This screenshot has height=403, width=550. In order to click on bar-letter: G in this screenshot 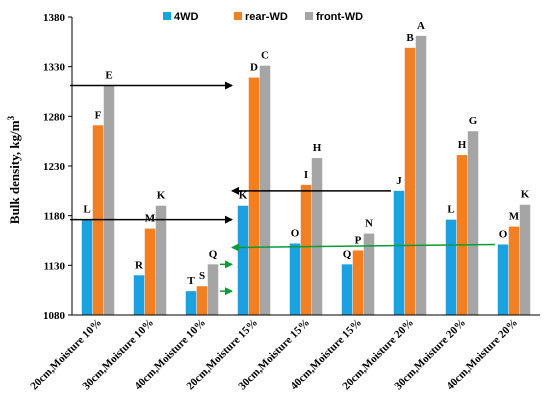, I will do `click(473, 121)`.